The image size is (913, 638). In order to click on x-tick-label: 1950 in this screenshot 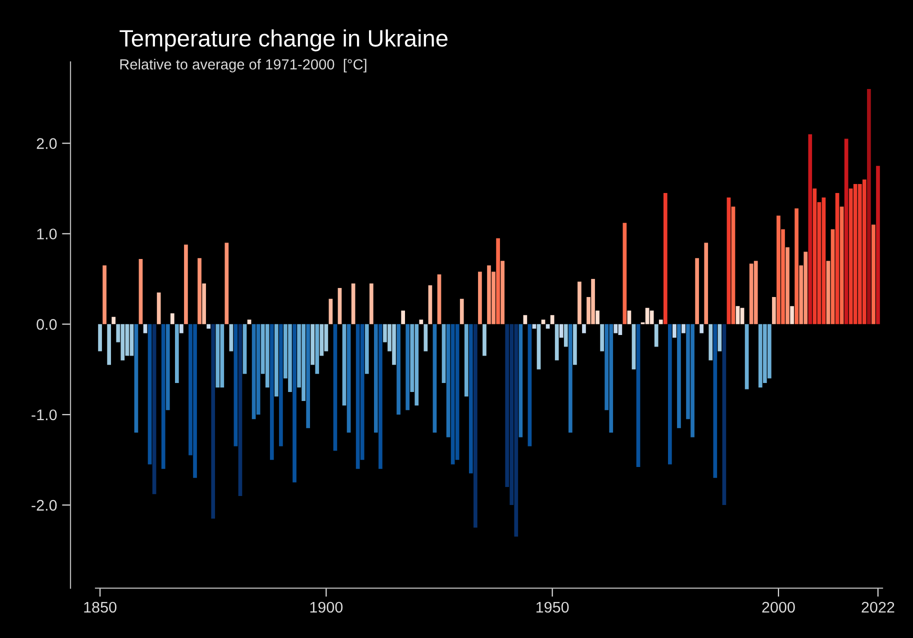, I will do `click(552, 607)`.